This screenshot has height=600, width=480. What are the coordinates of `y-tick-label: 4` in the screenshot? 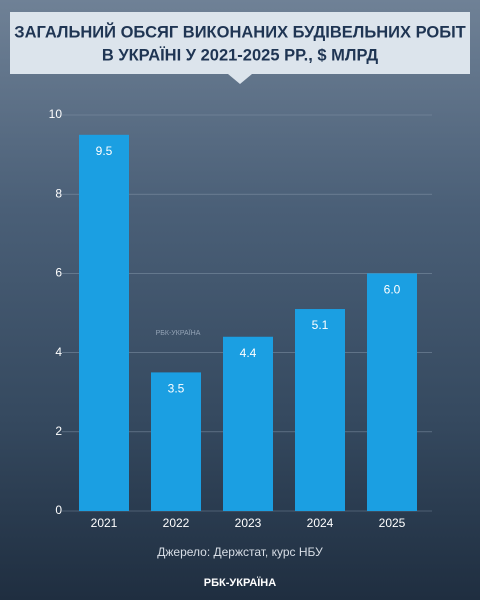 It's located at (58, 352).